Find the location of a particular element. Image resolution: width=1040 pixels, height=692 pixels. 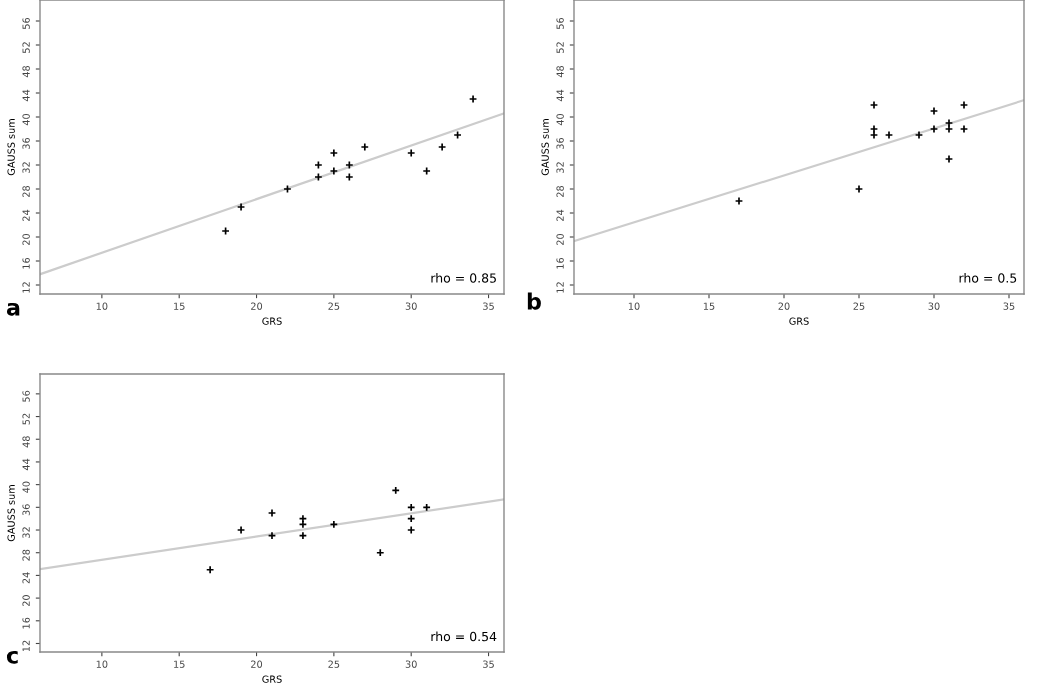

text: a is located at coordinates (13, 309).